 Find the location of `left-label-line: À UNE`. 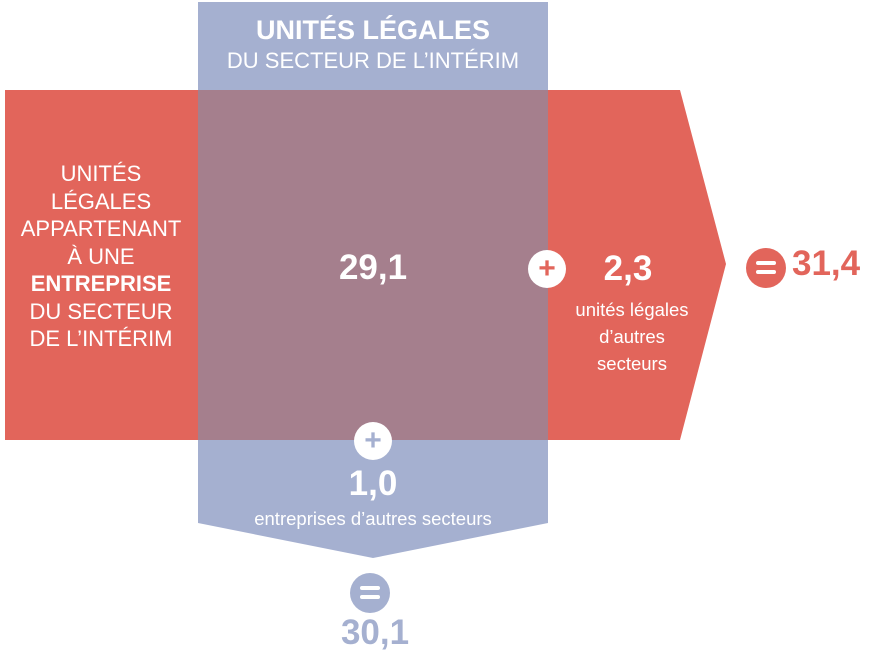

left-label-line: À UNE is located at coordinates (101, 256).